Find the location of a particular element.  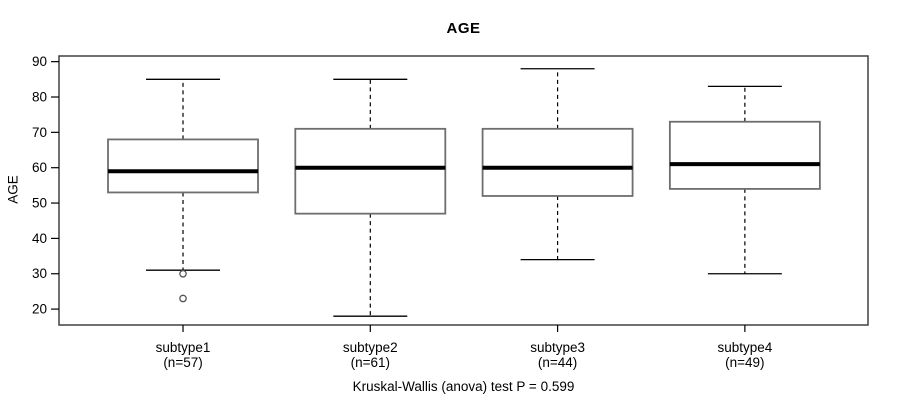

y-tick-label: 40 is located at coordinates (39, 238).